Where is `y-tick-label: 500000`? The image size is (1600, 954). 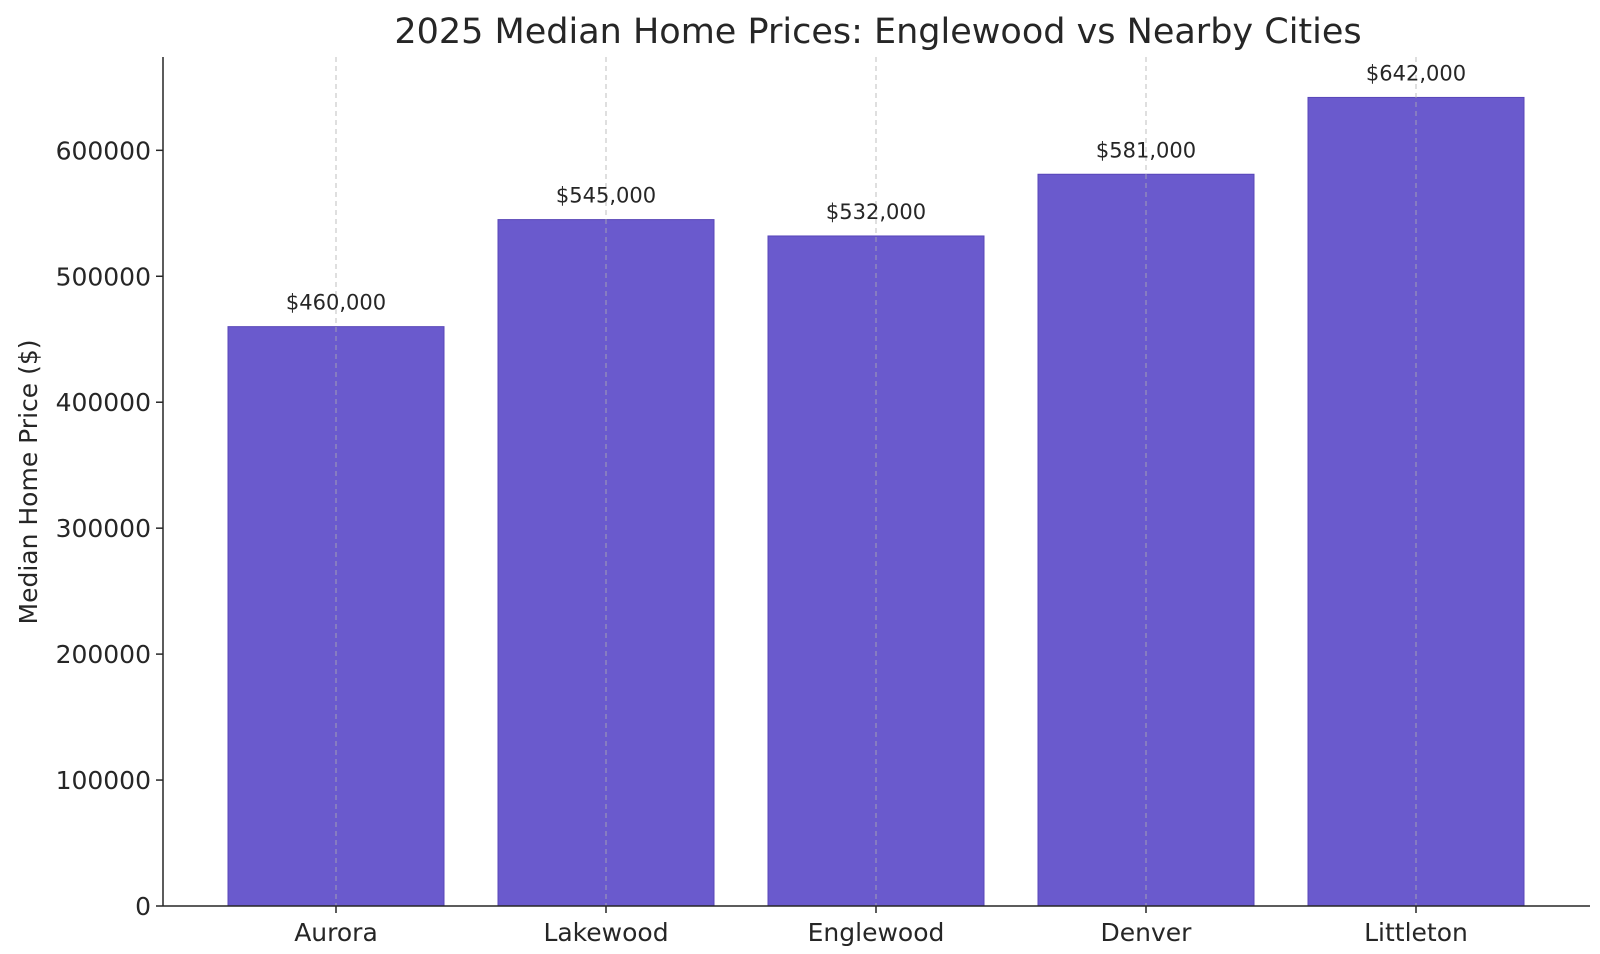 y-tick-label: 500000 is located at coordinates (103, 276).